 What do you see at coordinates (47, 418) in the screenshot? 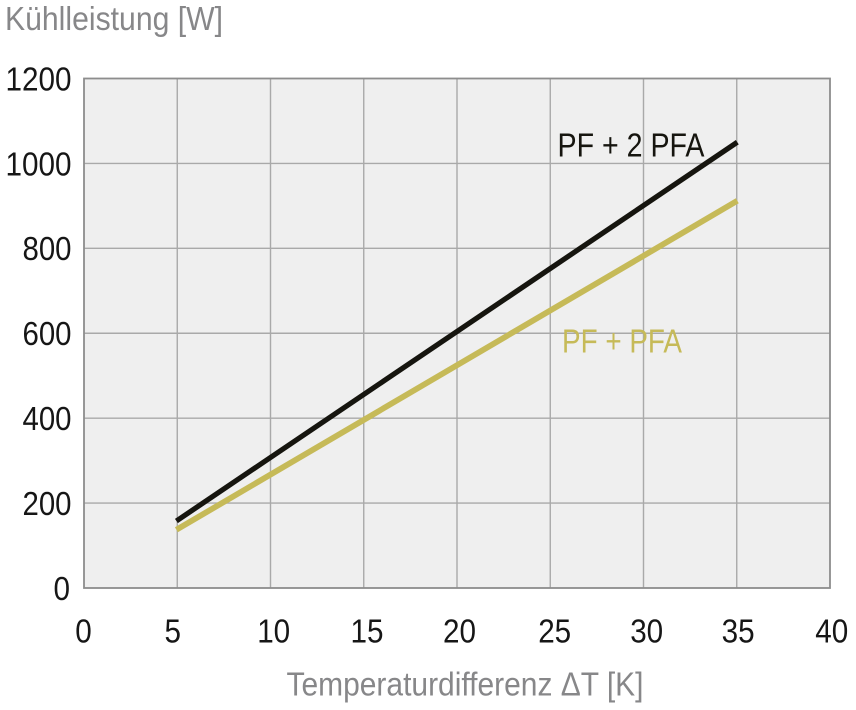
I see `svg-text: 400` at bounding box center [47, 418].